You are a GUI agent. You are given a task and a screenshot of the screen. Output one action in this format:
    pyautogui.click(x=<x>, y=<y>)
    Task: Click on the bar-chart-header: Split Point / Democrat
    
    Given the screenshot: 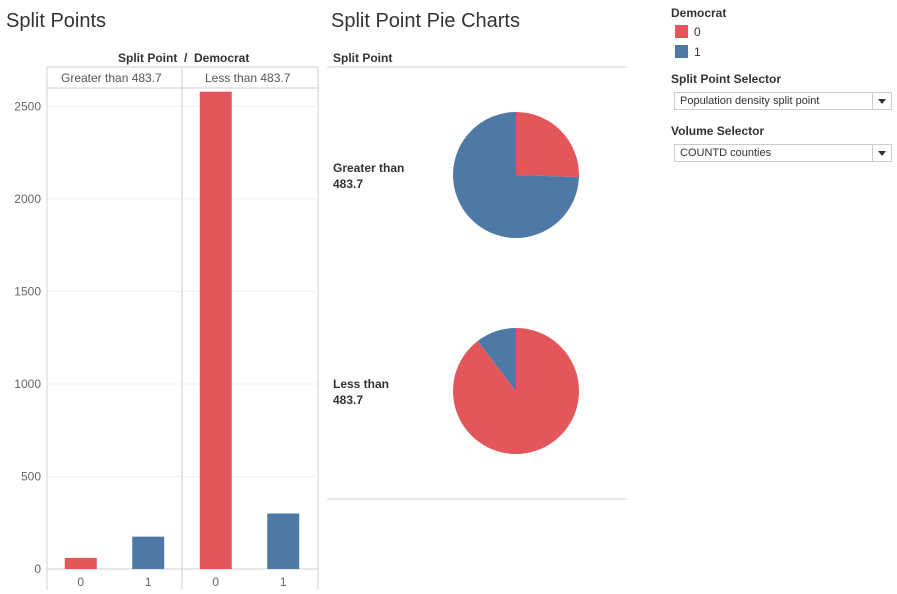 What is the action you would take?
    pyautogui.click(x=184, y=58)
    